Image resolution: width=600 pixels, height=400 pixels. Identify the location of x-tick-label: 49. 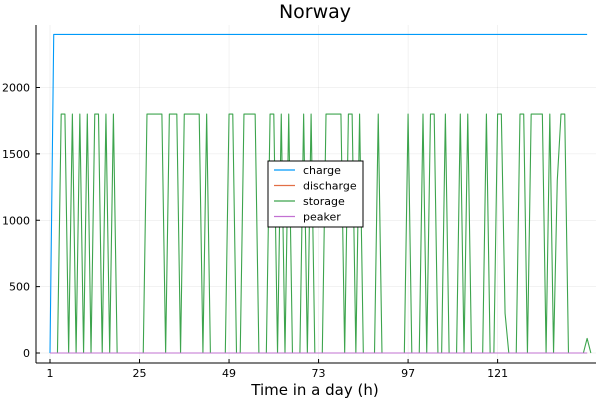
(229, 373).